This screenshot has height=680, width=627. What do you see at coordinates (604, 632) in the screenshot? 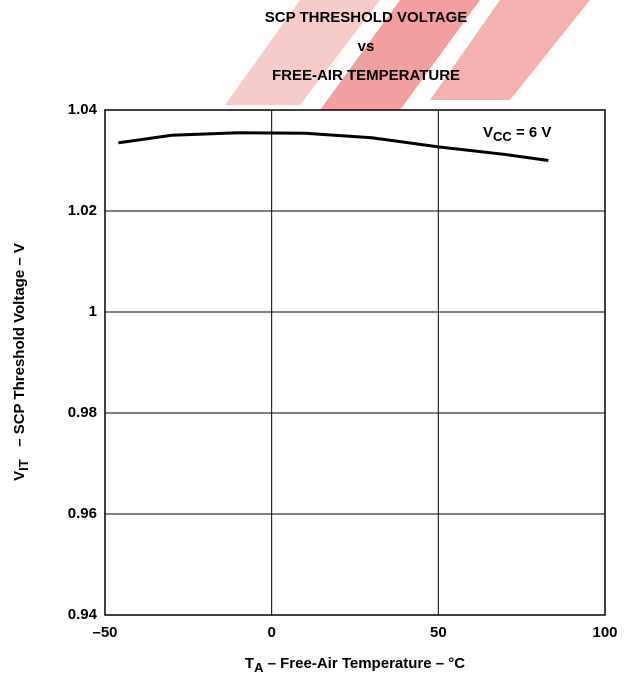
I see `x-tick-label: 100` at bounding box center [604, 632].